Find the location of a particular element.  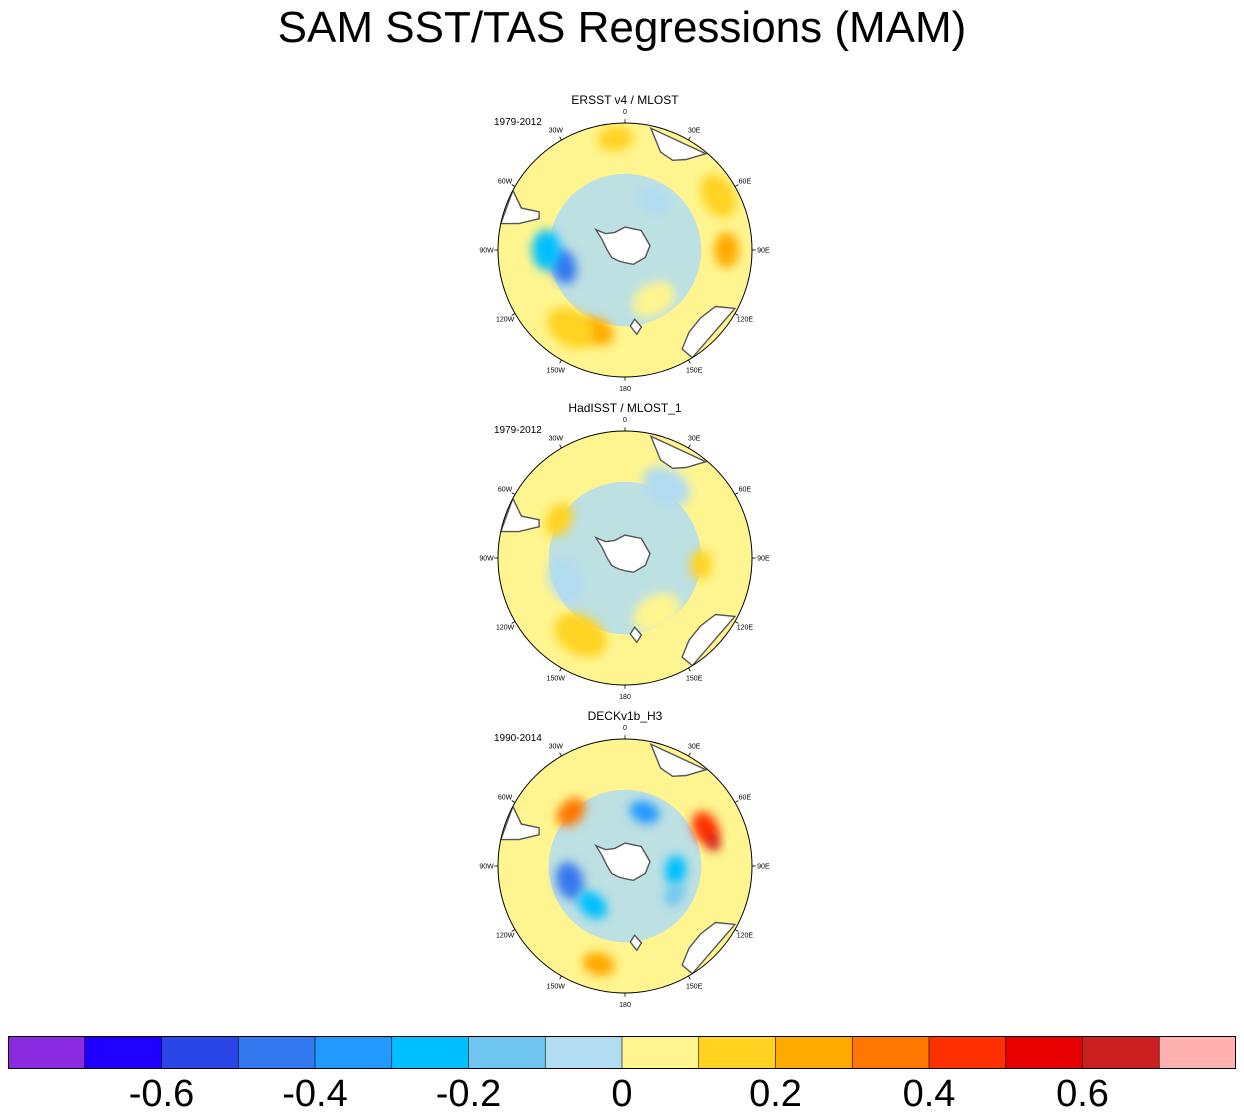

longitude-label: 150E is located at coordinates (694, 986).